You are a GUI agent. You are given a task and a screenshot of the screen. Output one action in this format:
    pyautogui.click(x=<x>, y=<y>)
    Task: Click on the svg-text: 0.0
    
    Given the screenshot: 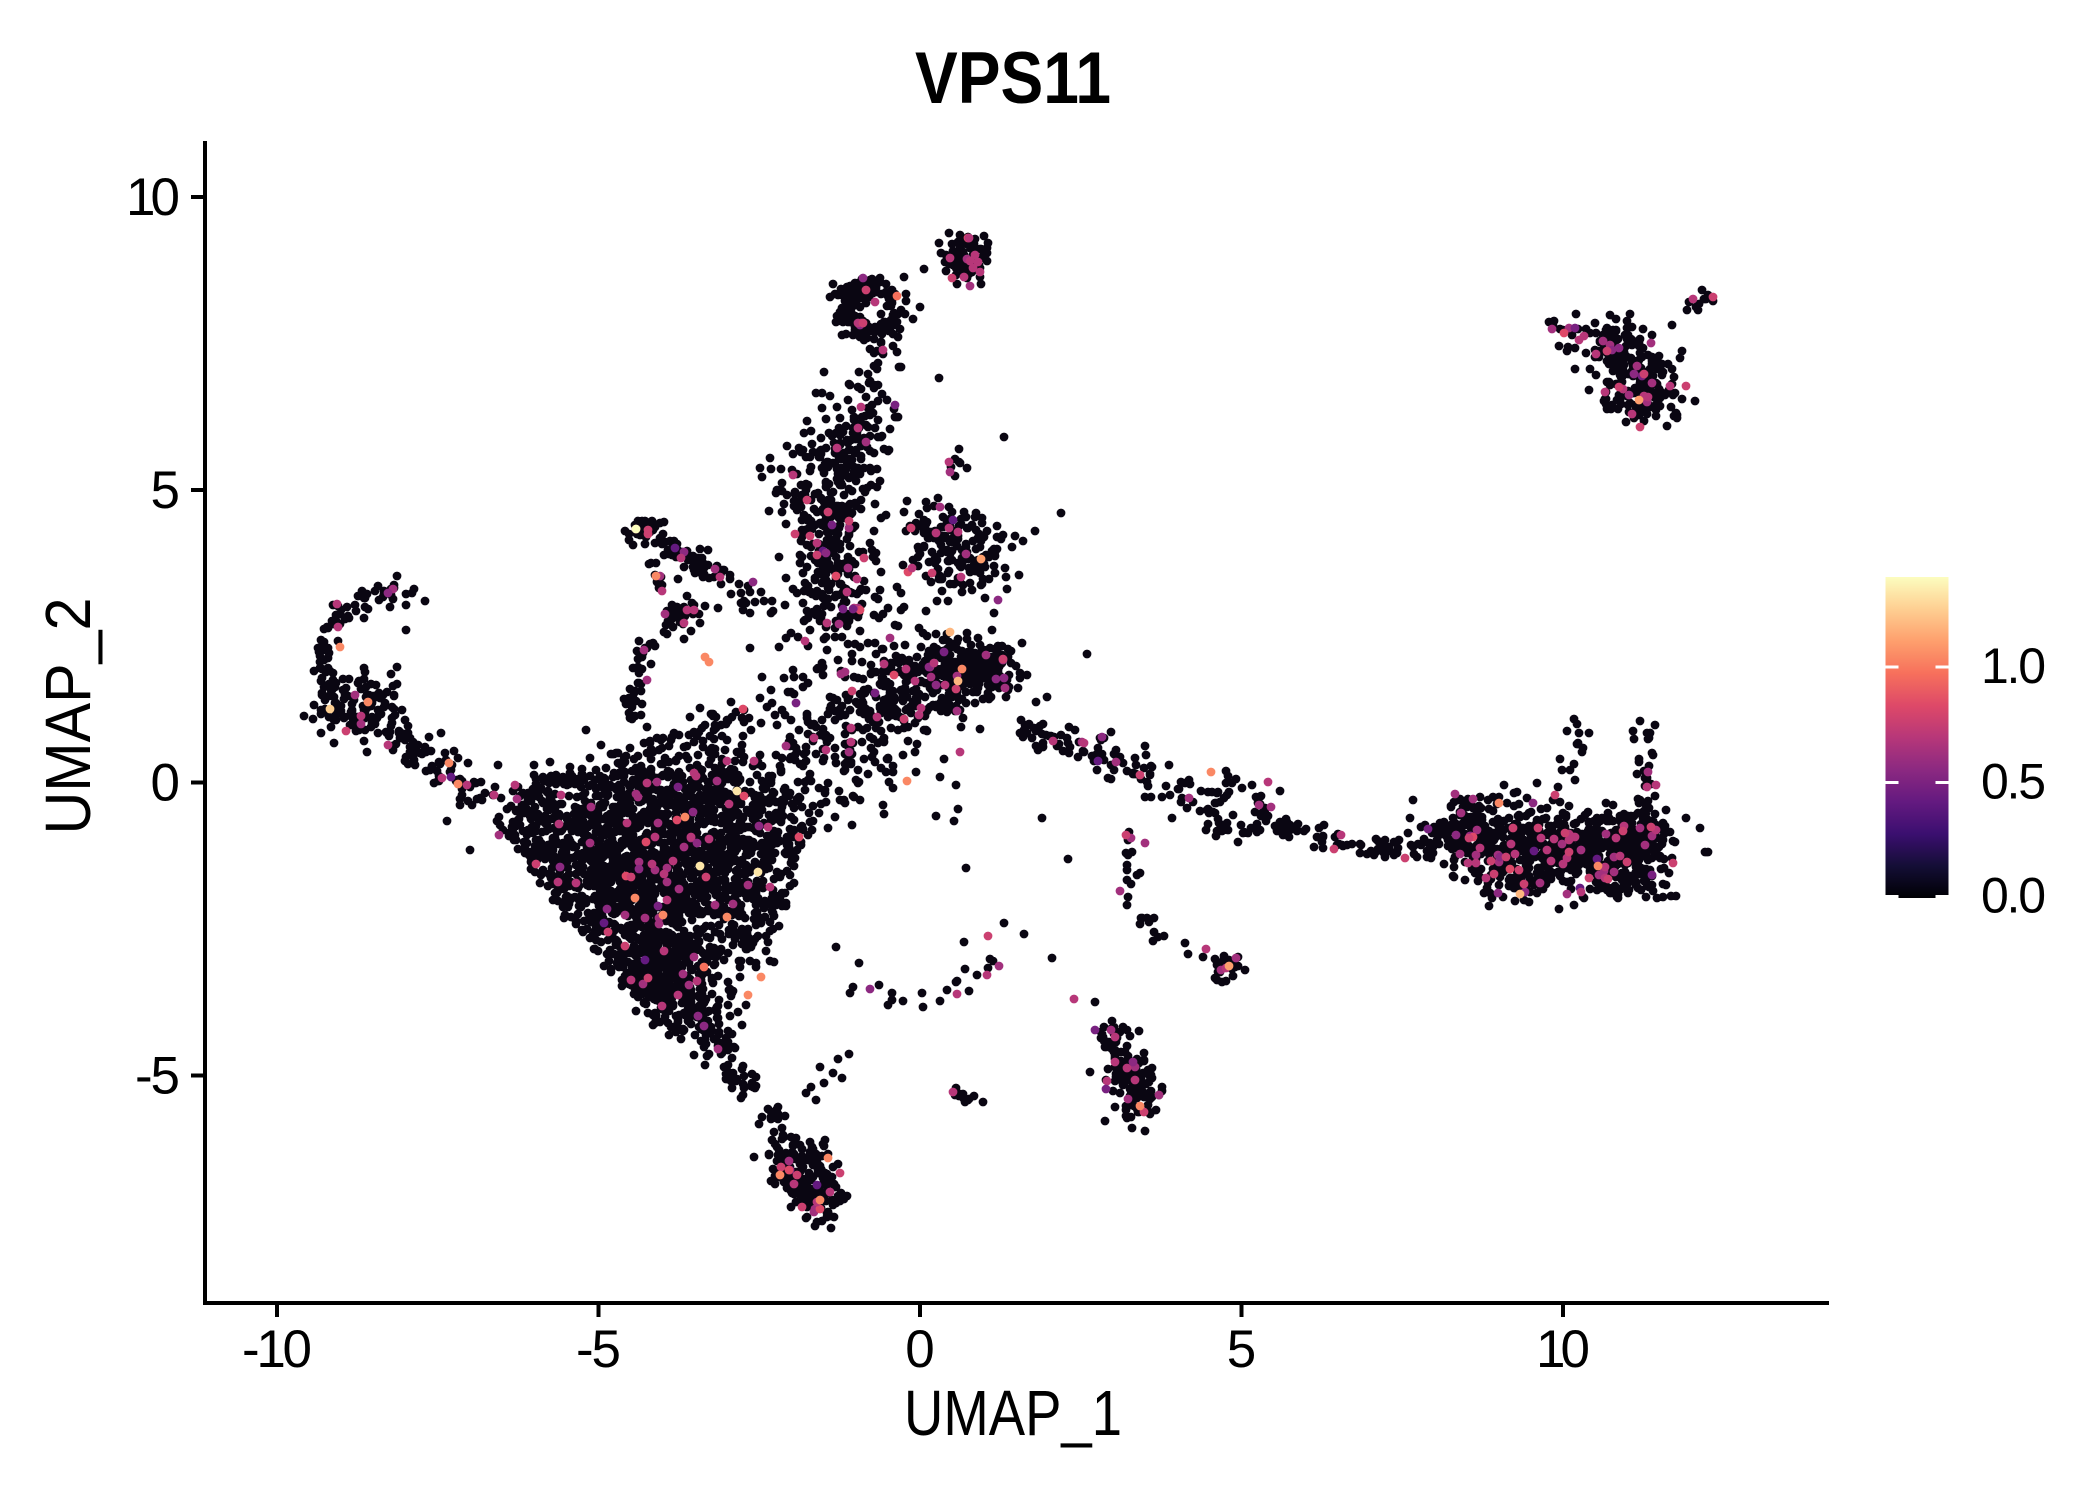 What is the action you would take?
    pyautogui.click(x=2013, y=896)
    